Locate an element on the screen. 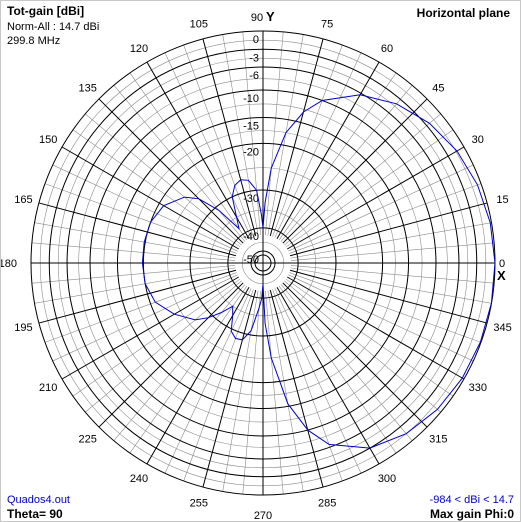 The width and height of the screenshot is (521, 522). angle-tick-label: 285 is located at coordinates (327, 504).